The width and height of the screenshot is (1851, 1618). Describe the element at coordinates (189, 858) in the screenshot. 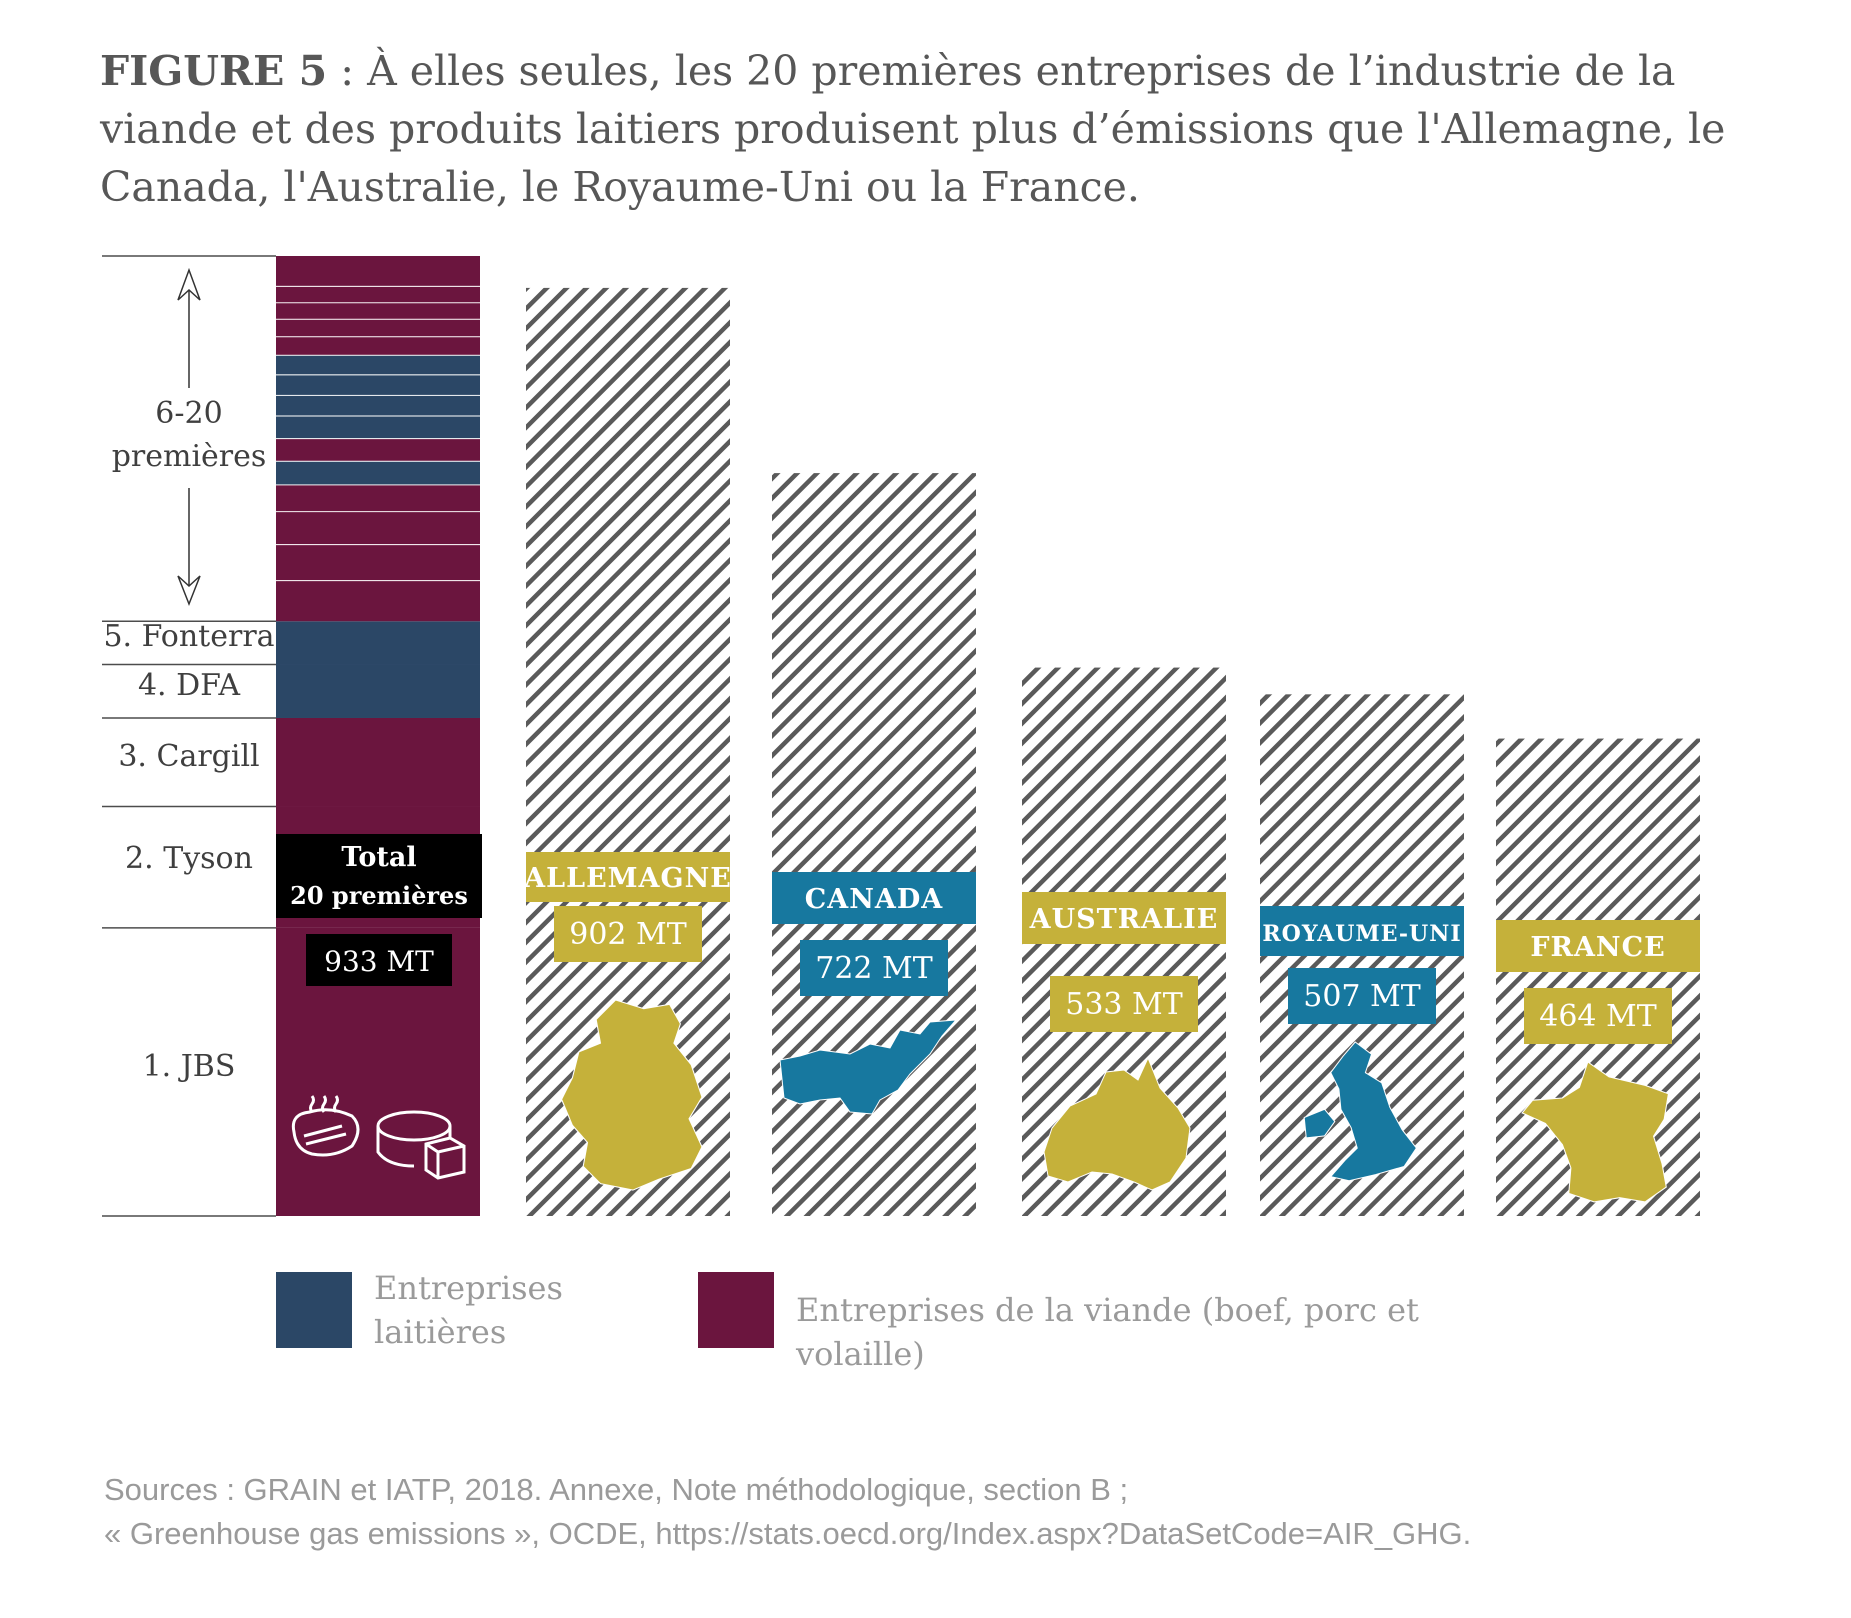

I see `company-label: 2. Tyson` at that location.